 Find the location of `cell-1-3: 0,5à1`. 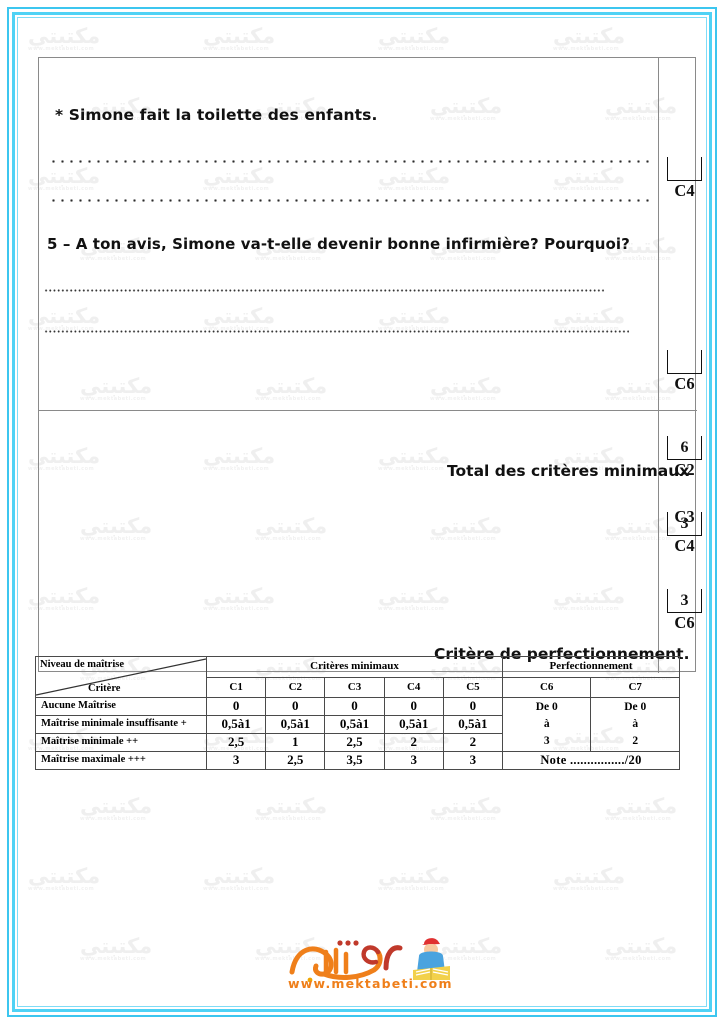

cell-1-3: 0,5à1 is located at coordinates (413, 724).